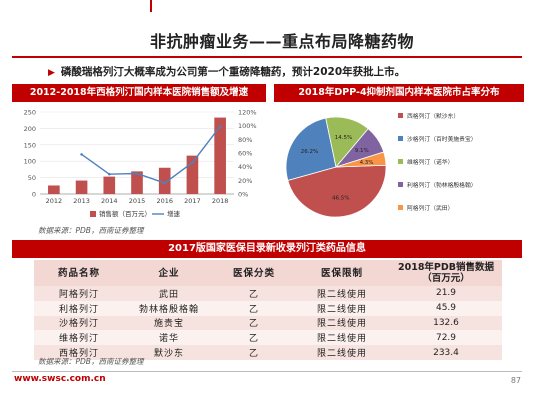 The height and width of the screenshot is (400, 533). I want to click on col-header-sales: 2018年PDB销售数据（百万元）, so click(446, 273).